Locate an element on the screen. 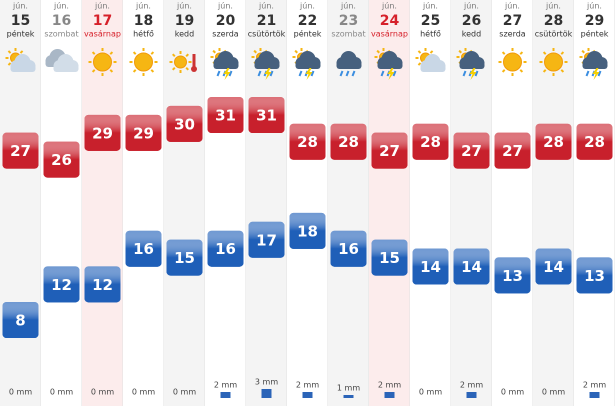  temperature-label: 17 is located at coordinates (266, 240).